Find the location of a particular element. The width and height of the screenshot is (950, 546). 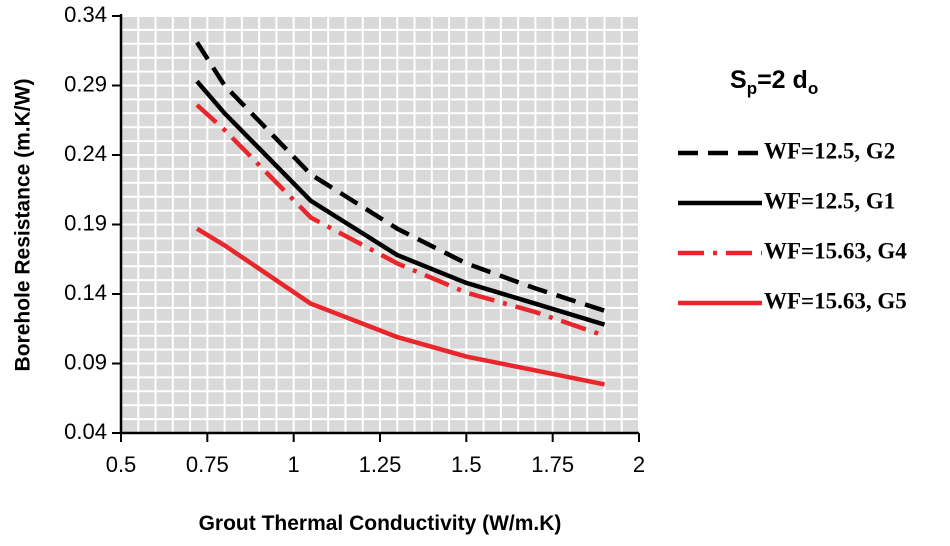

x-tick-label: 1.75 is located at coordinates (552, 464).